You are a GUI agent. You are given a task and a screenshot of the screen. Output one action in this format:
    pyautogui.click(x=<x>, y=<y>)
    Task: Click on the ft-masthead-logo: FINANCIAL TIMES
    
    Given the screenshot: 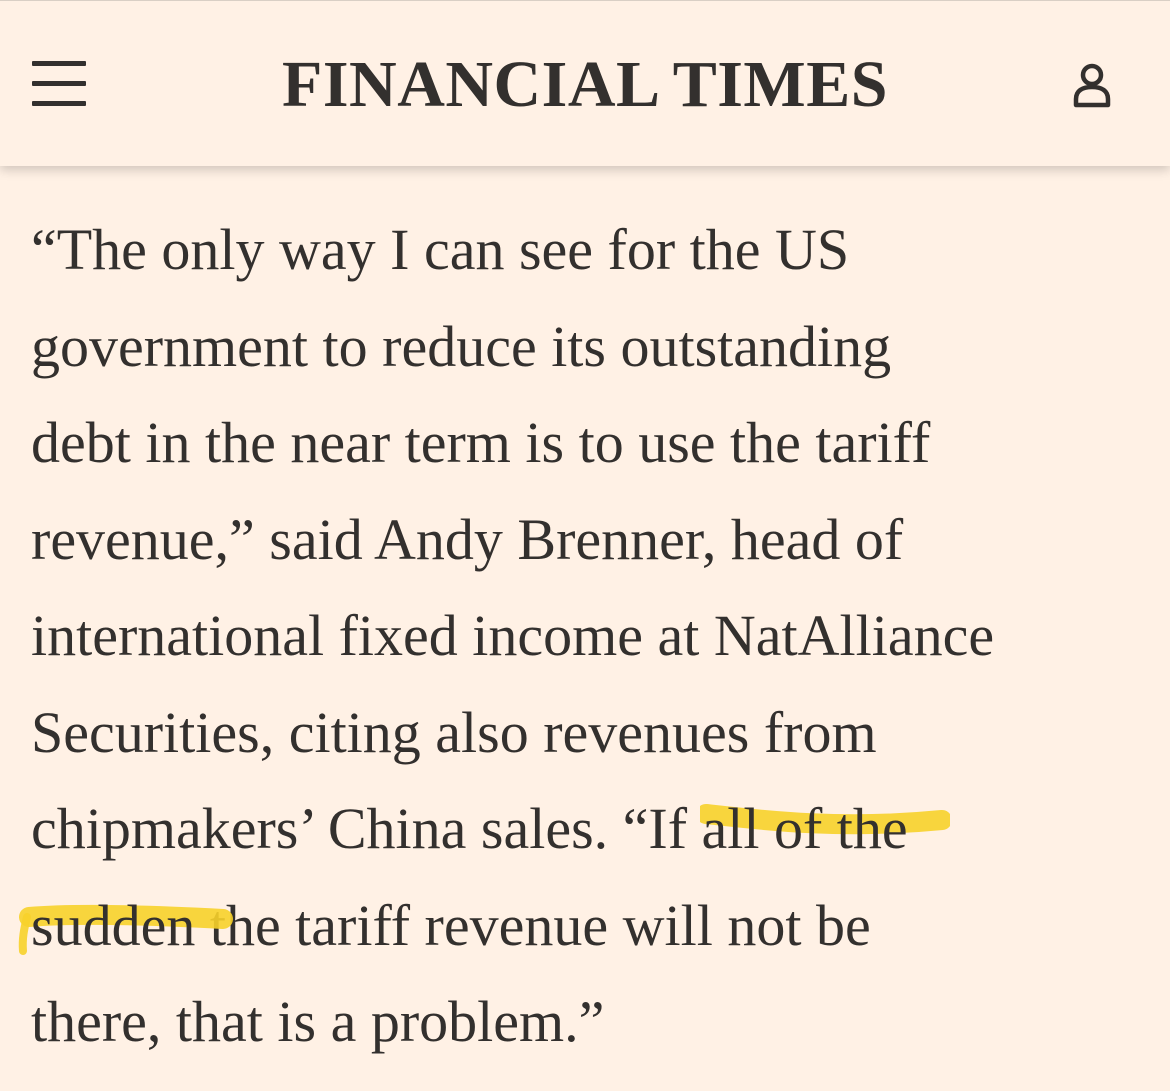 What is the action you would take?
    pyautogui.click(x=585, y=84)
    